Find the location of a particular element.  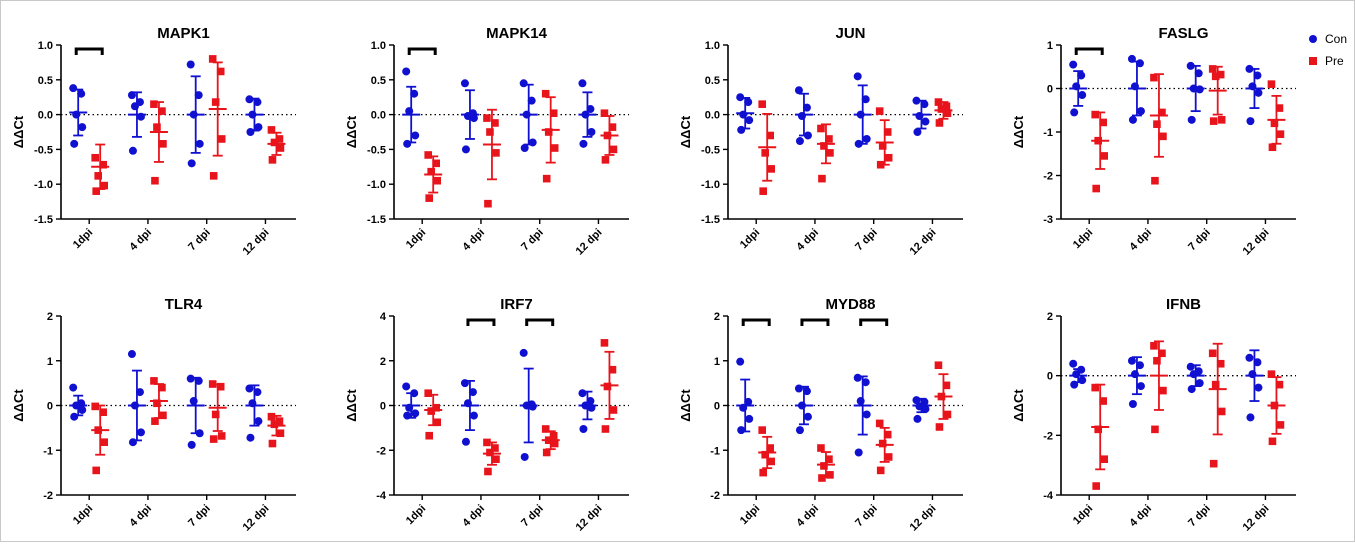

x-tick-label: 4 dpi is located at coordinates (140, 240).